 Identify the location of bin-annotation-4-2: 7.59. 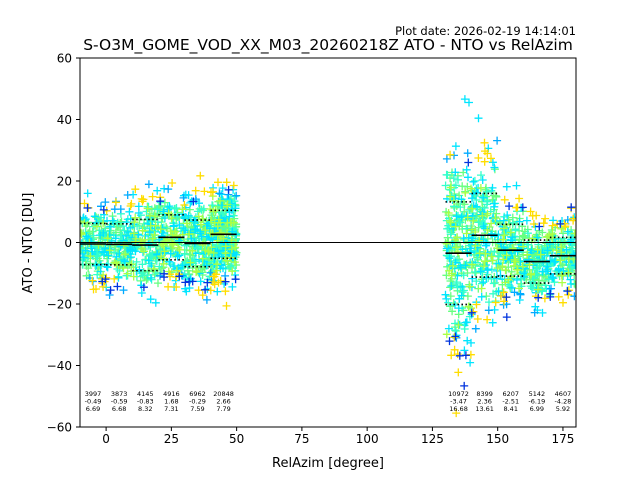
(197, 409).